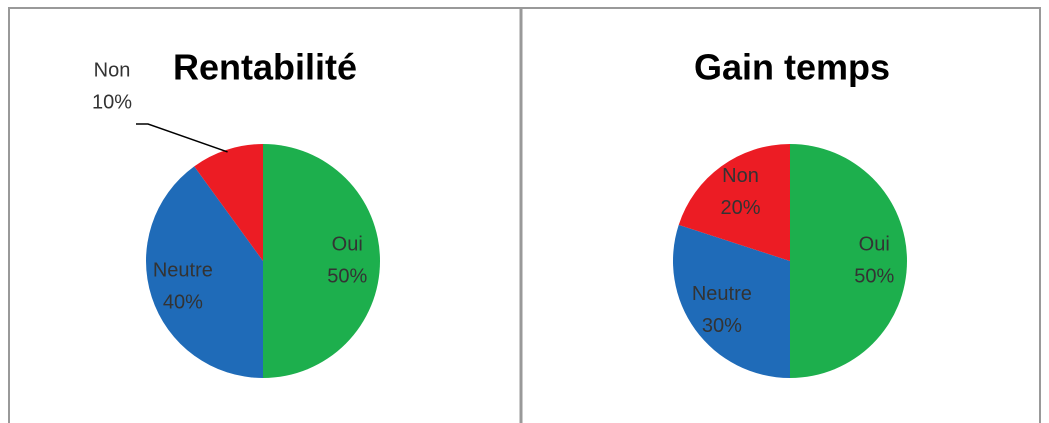 Image resolution: width=1049 pixels, height=423 pixels. I want to click on slice-value-label: 20%, so click(740, 208).